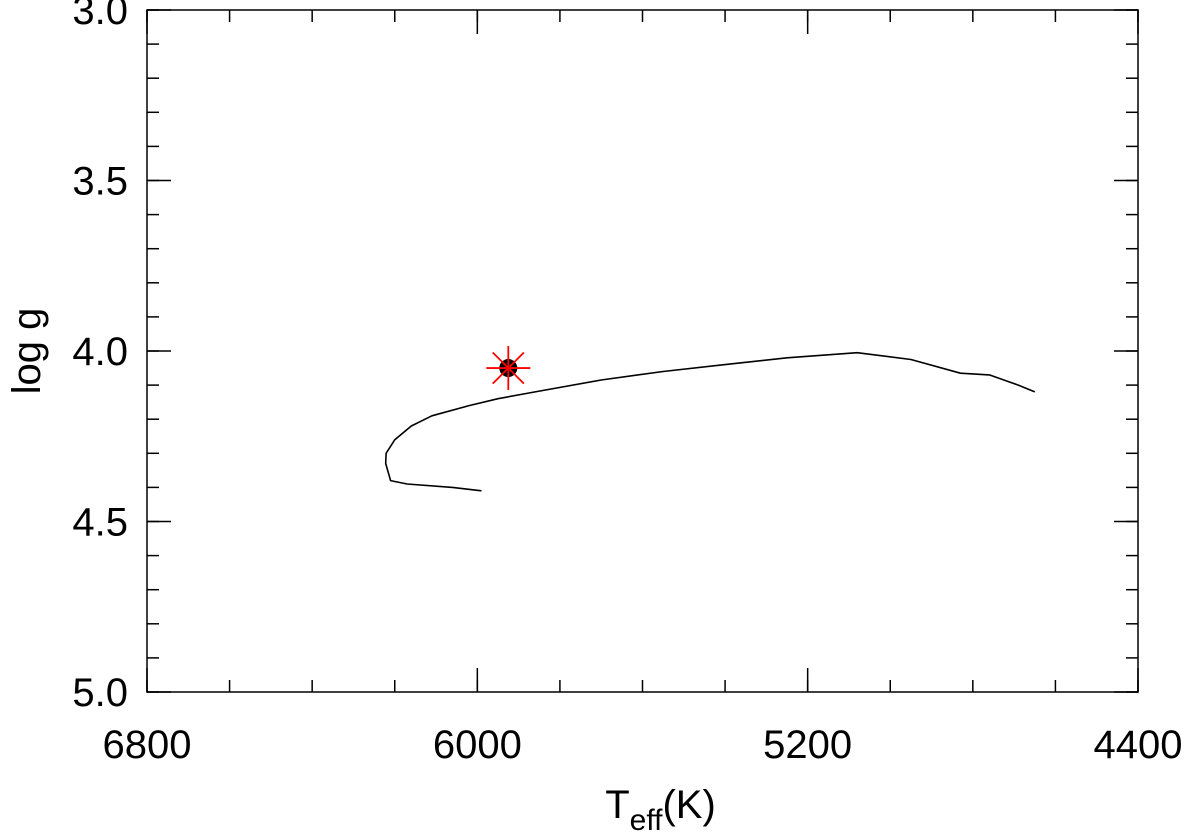 The width and height of the screenshot is (1200, 835). Describe the element at coordinates (100, 523) in the screenshot. I see `y-tick-label: 4.5` at that location.